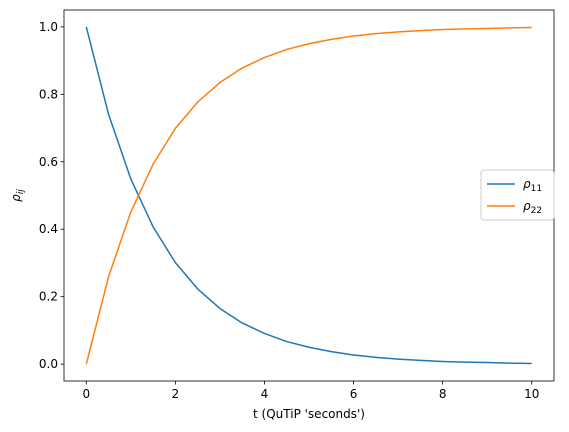 The width and height of the screenshot is (569, 432). Describe the element at coordinates (176, 394) in the screenshot. I see `x-tick-label: 2` at that location.